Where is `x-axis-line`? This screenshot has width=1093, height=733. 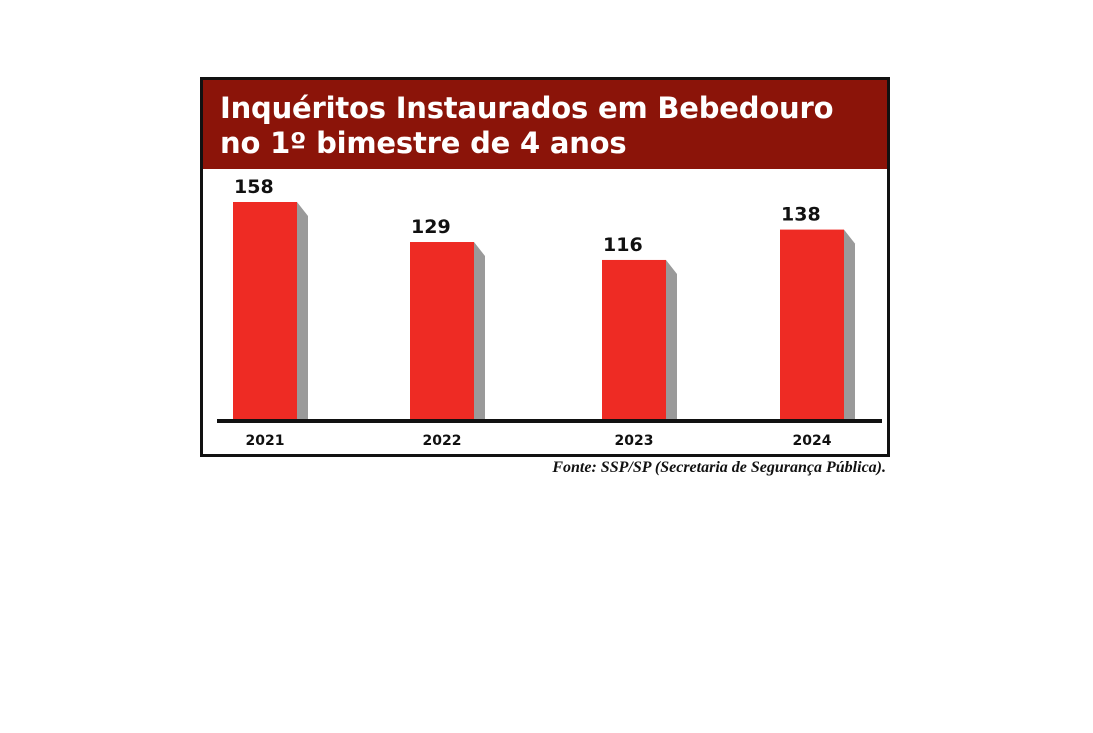 x-axis-line is located at coordinates (549, 421).